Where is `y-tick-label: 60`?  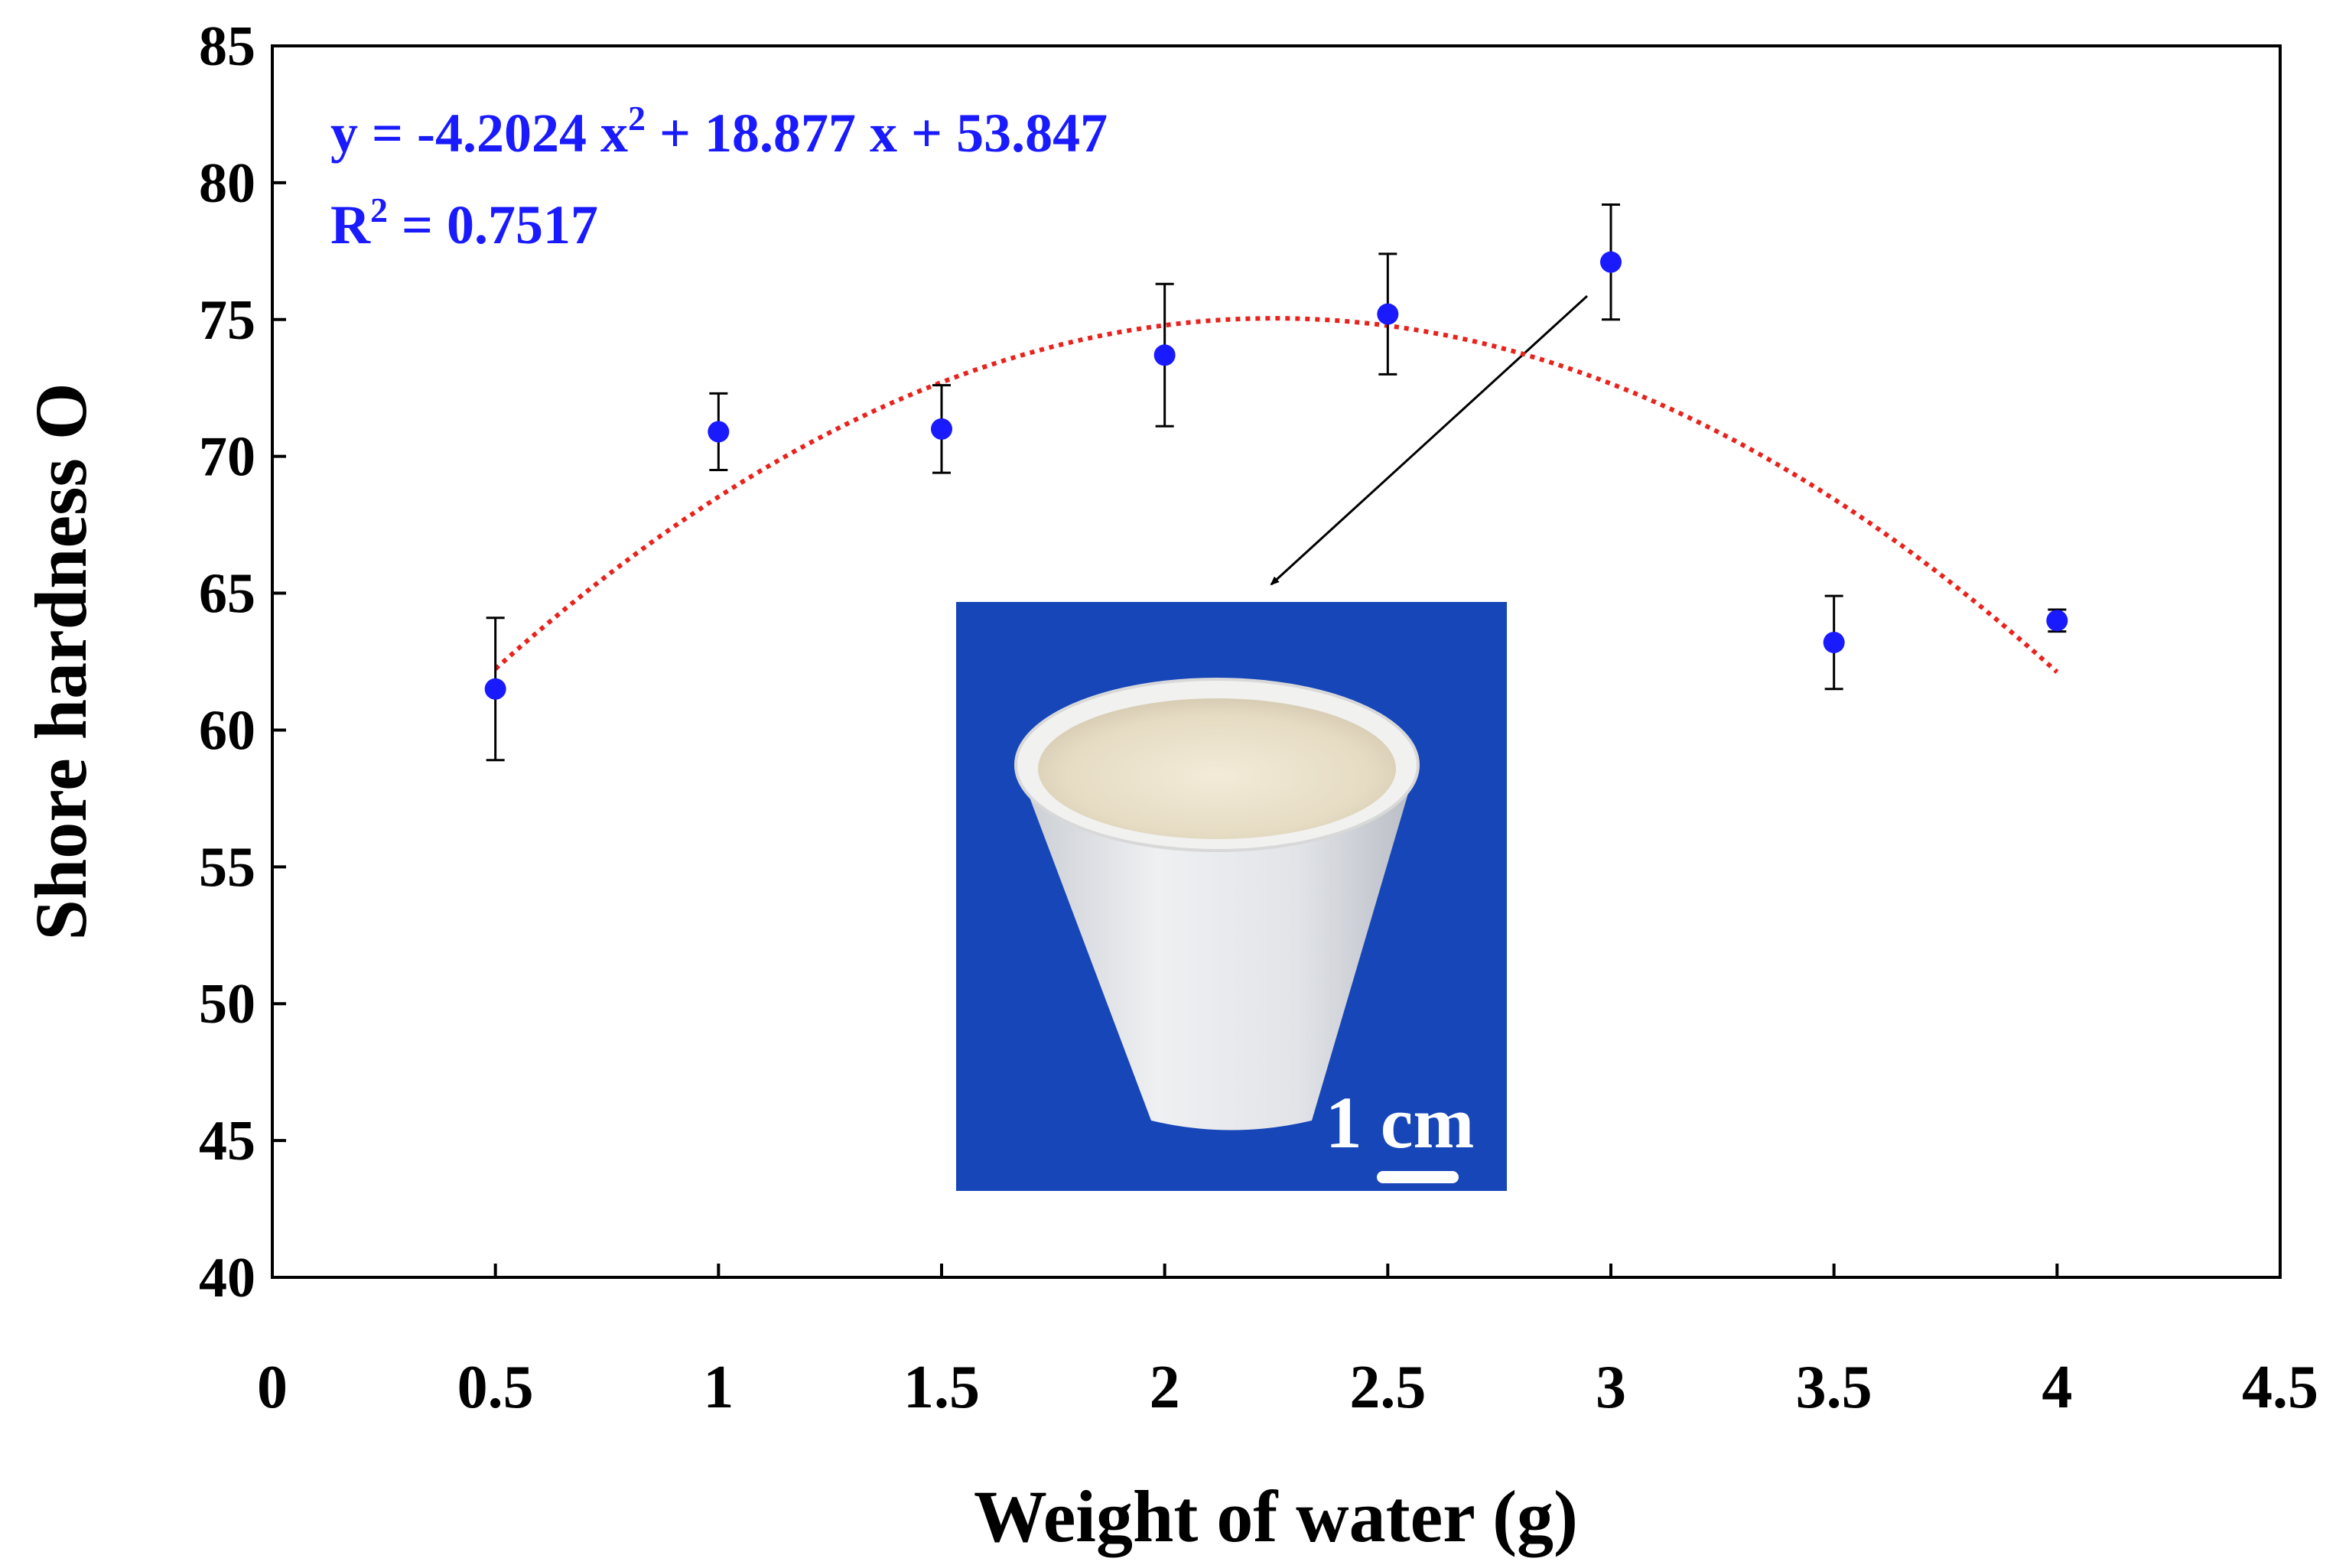
y-tick-label: 60 is located at coordinates (227, 730).